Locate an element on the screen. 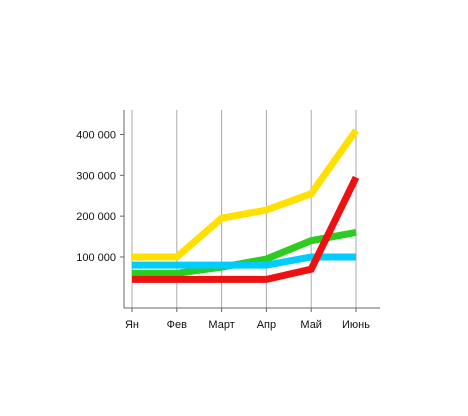 The image size is (468, 416). series-line is located at coordinates (246, 229).